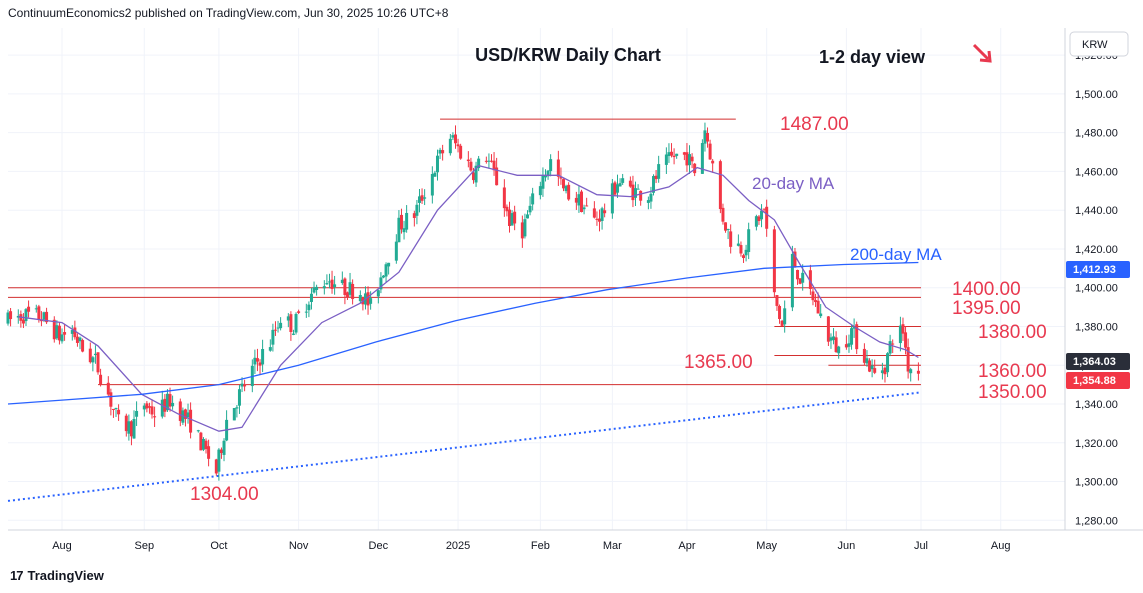 The height and width of the screenshot is (593, 1143). Describe the element at coordinates (921, 546) in the screenshot. I see `x-tick-label: Jul` at that location.